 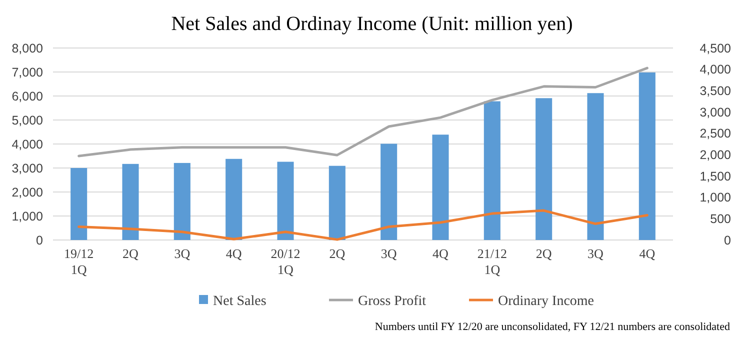 What do you see at coordinates (285, 261) in the screenshot?
I see `x-tick-label: 20/12 1Q` at bounding box center [285, 261].